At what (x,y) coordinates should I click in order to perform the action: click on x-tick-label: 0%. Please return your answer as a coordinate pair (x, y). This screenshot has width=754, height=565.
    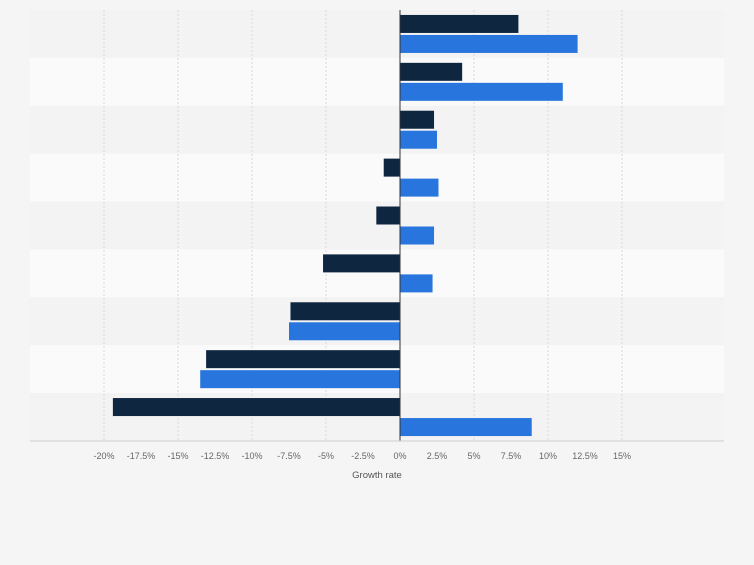
    Looking at the image, I should click on (399, 456).